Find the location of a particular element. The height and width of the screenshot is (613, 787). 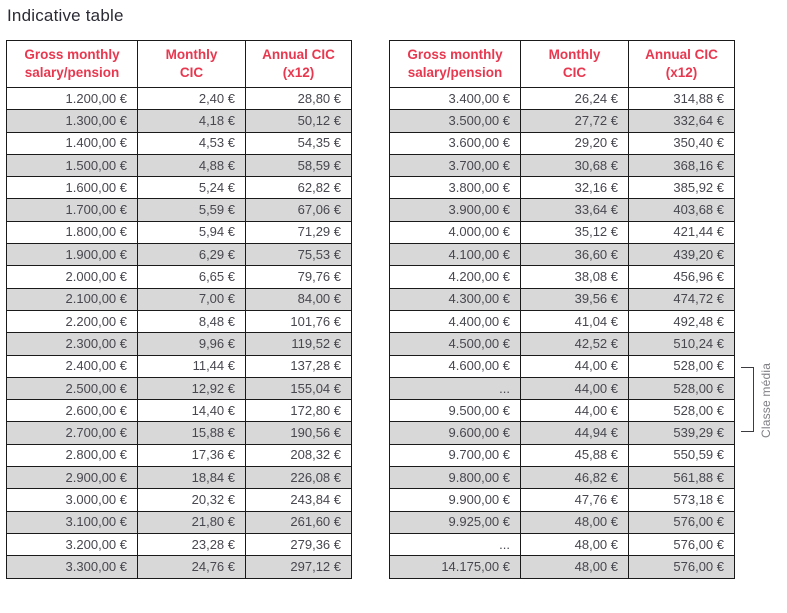

table-cell: 492,48 € is located at coordinates (681, 321).